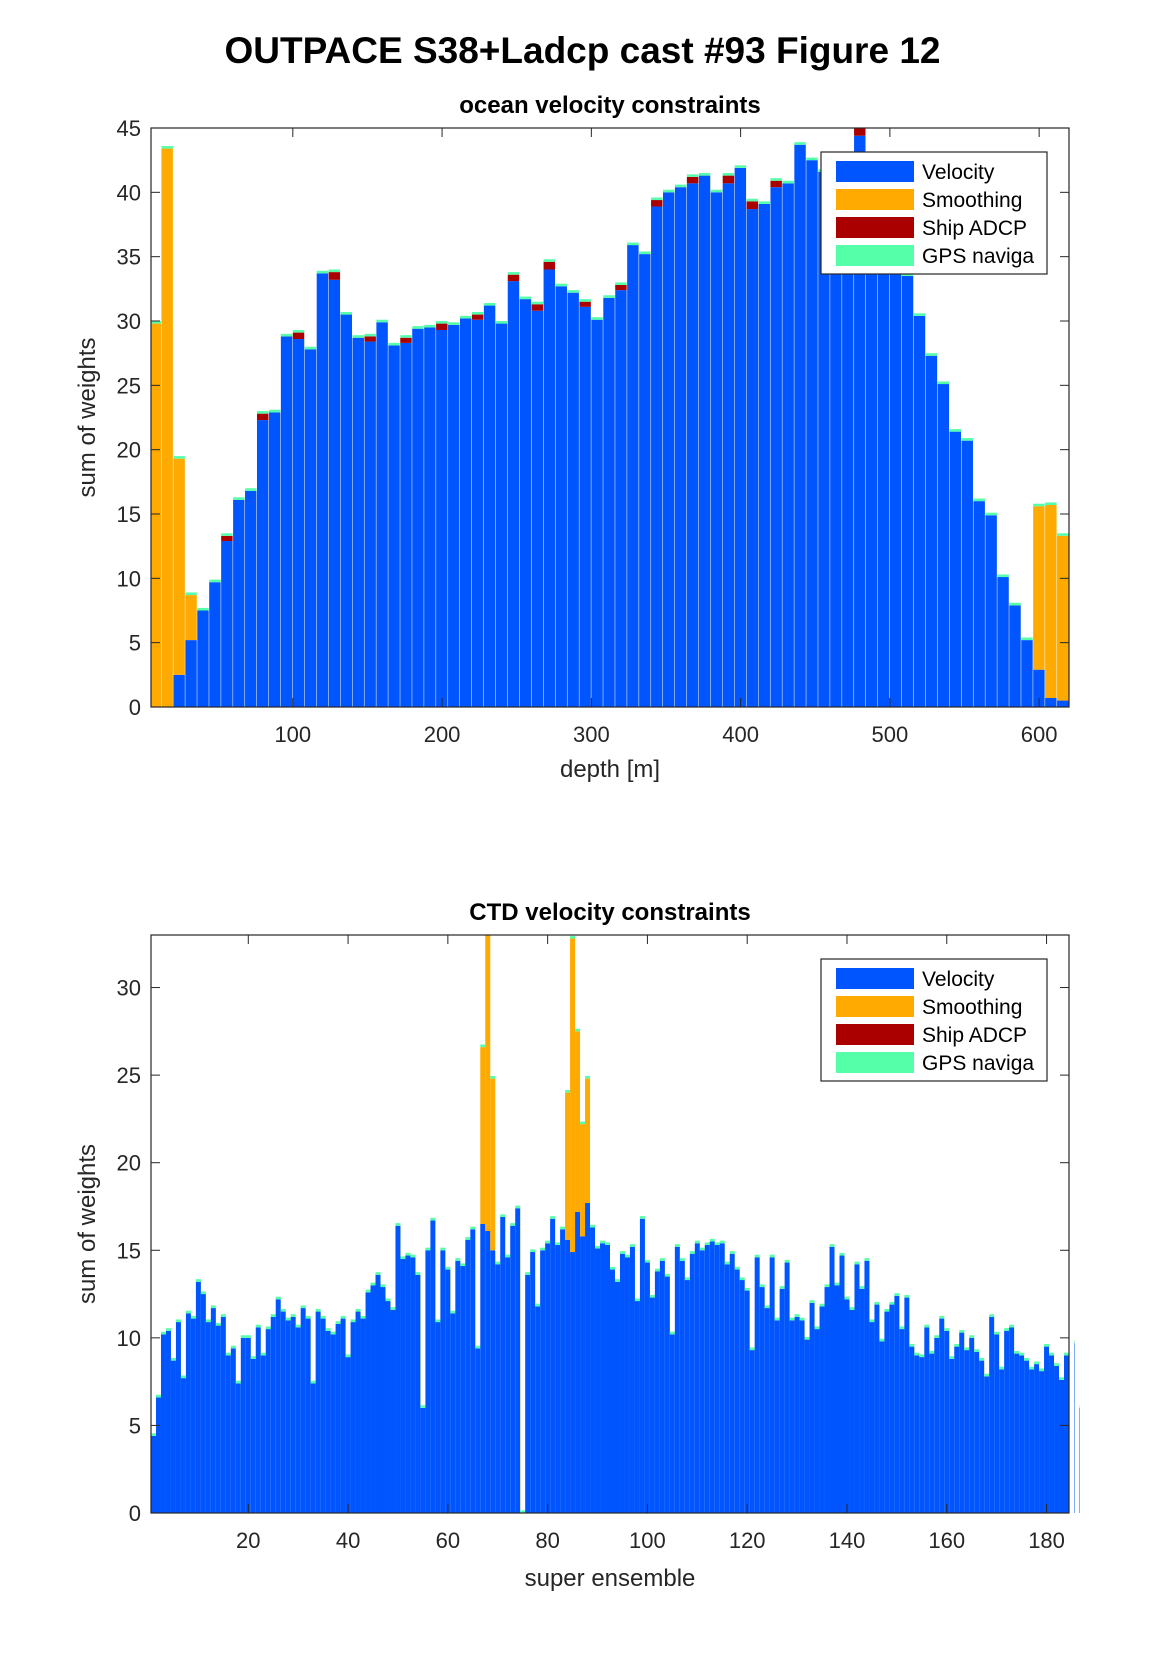 The width and height of the screenshot is (1165, 1679). What do you see at coordinates (972, 200) in the screenshot?
I see `legend-label: Smoothing` at bounding box center [972, 200].